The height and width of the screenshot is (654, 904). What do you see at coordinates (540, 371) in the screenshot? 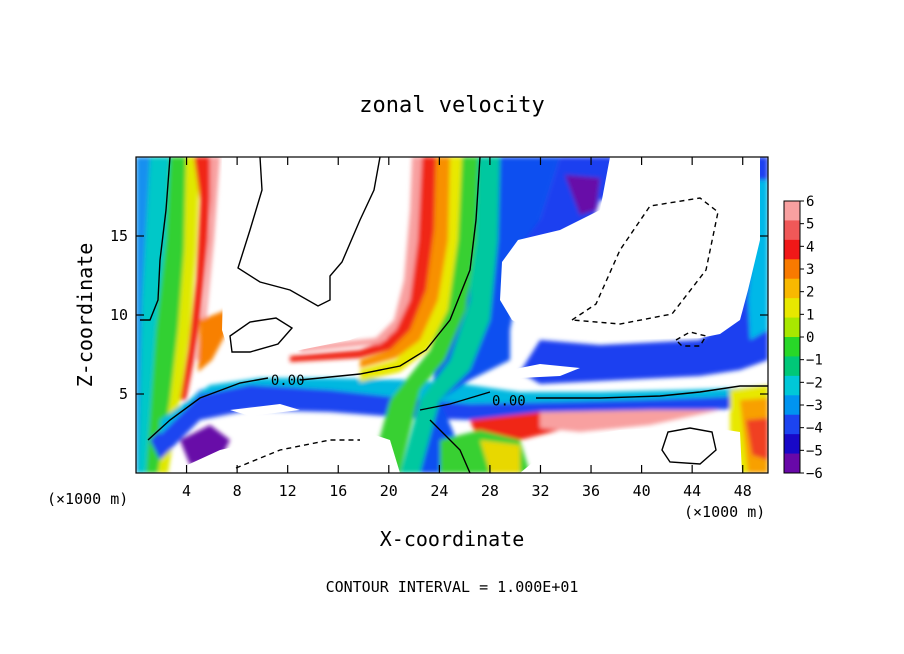
I see `white-right-gap` at bounding box center [540, 371].